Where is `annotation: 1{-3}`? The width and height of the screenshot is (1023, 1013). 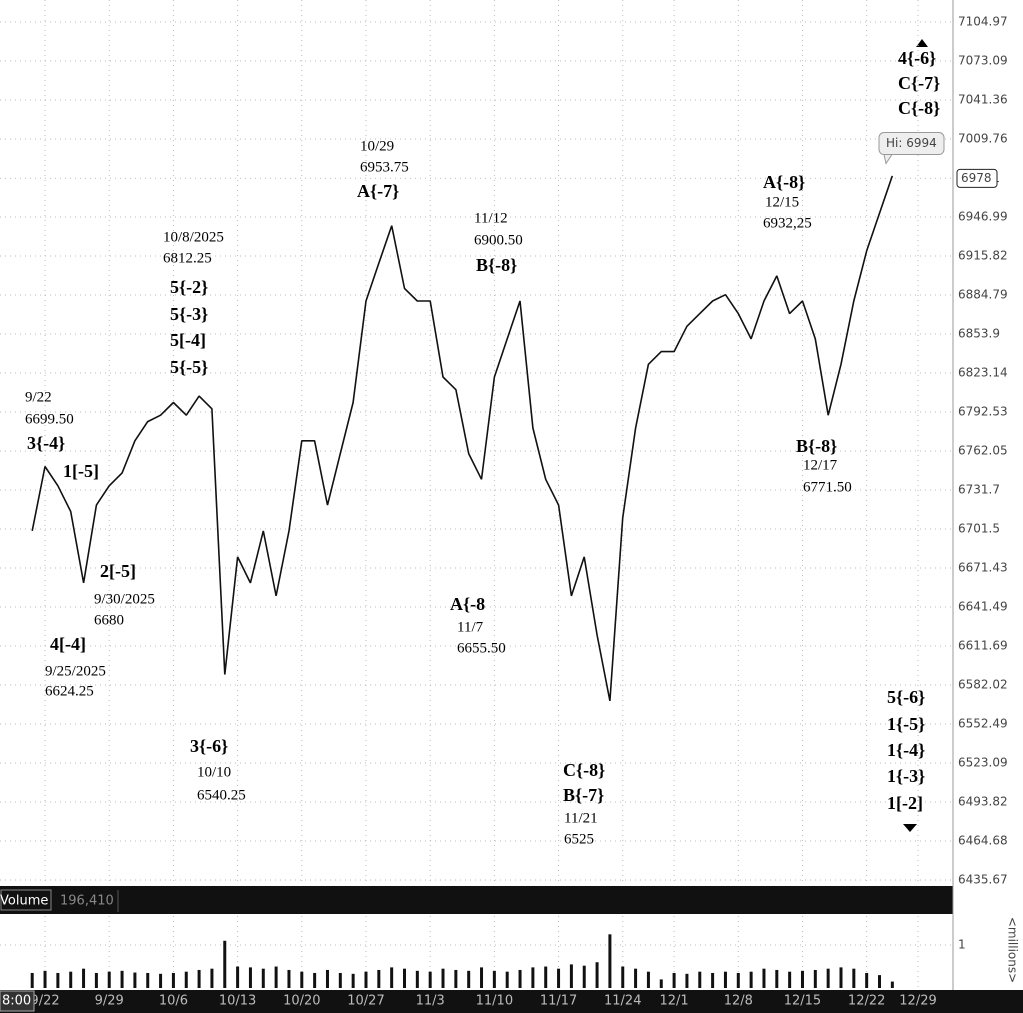 annotation: 1{-3} is located at coordinates (906, 776).